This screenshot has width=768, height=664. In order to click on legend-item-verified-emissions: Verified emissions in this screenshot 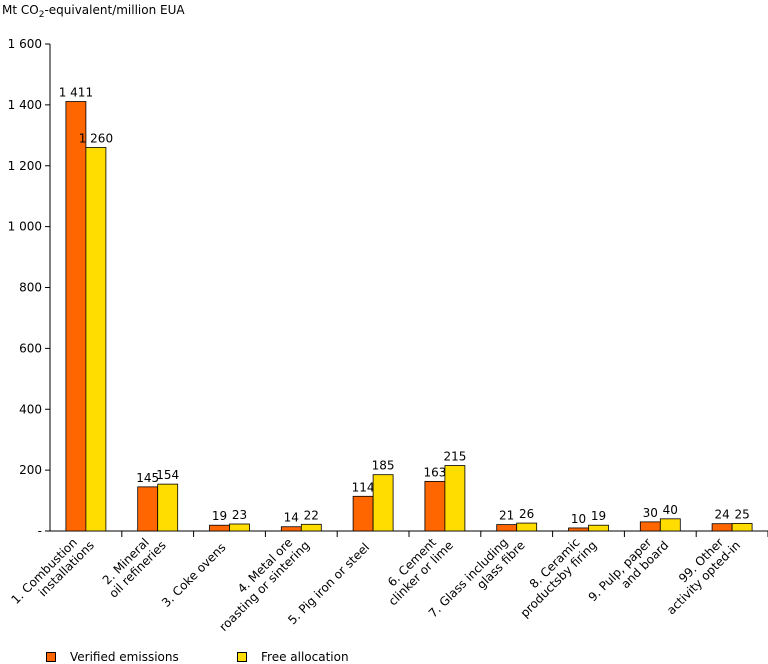, I will do `click(112, 657)`.